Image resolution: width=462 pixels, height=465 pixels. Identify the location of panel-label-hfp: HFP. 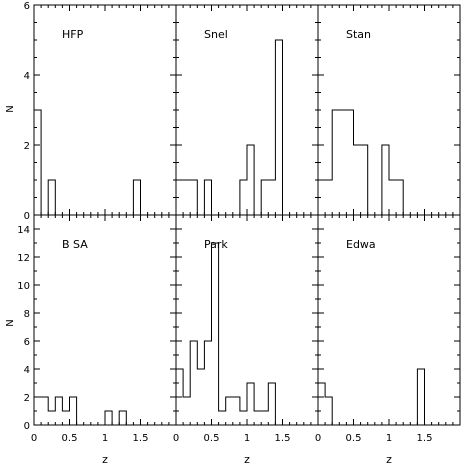
(73, 34).